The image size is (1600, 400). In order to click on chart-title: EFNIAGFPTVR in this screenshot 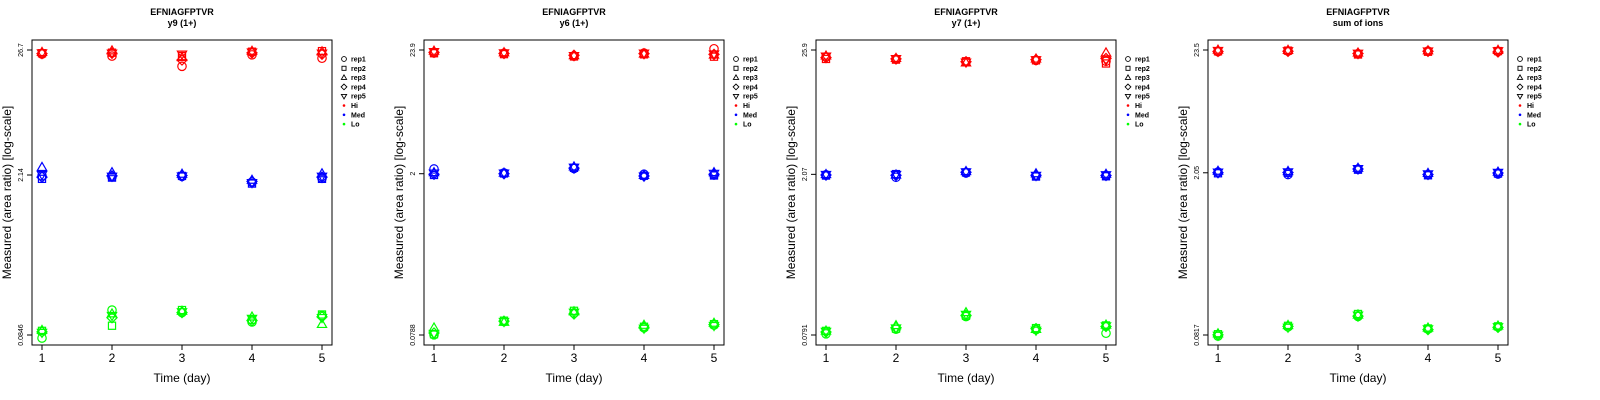, I will do `click(966, 12)`.